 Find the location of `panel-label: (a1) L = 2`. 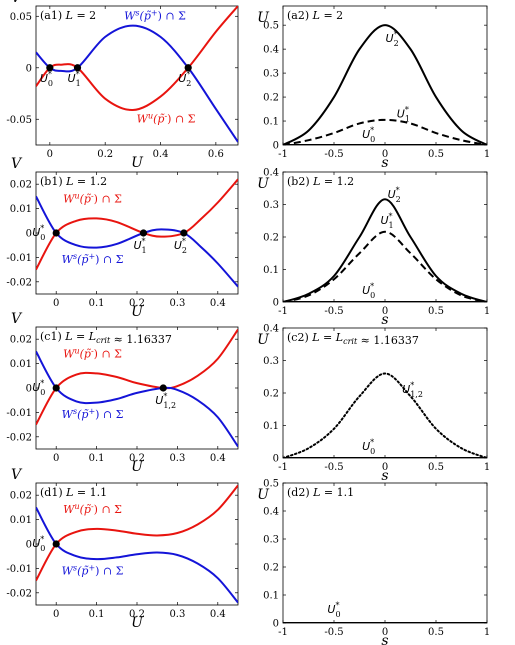

panel-label: (a1) L = 2 is located at coordinates (68, 15).